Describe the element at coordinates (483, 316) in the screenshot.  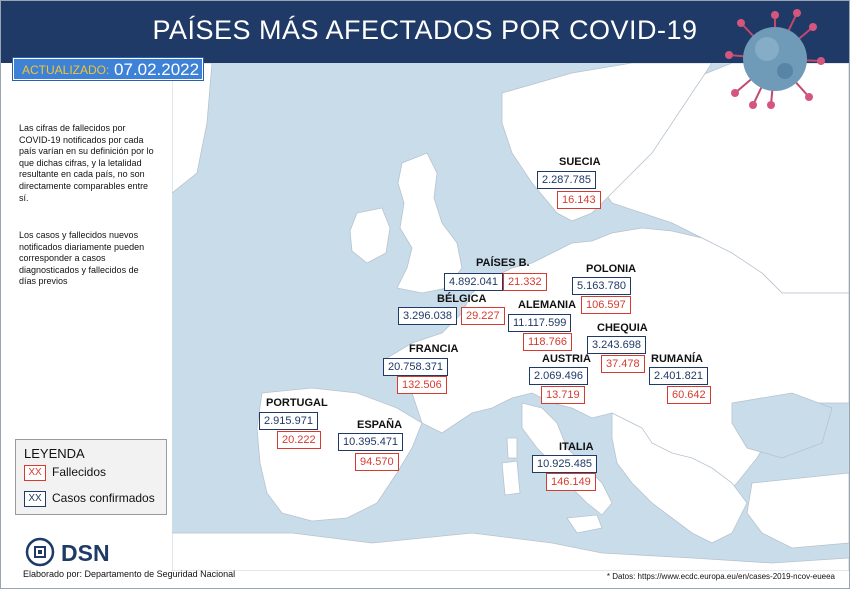
I see `deaths-belgica: 29.227` at that location.